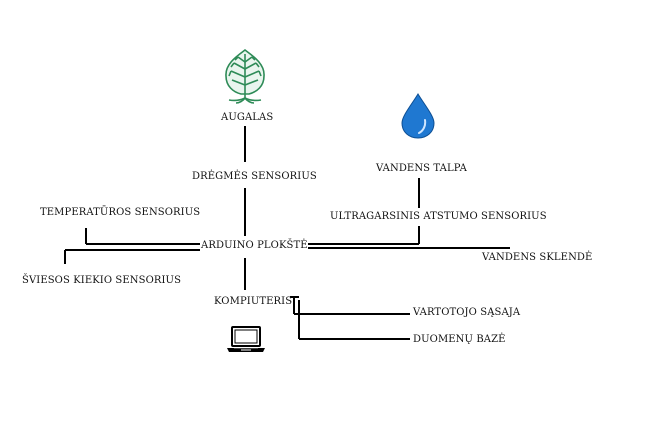  Describe the element at coordinates (253, 301) in the screenshot. I see `computer-label: KOMPIUTERIS` at that location.